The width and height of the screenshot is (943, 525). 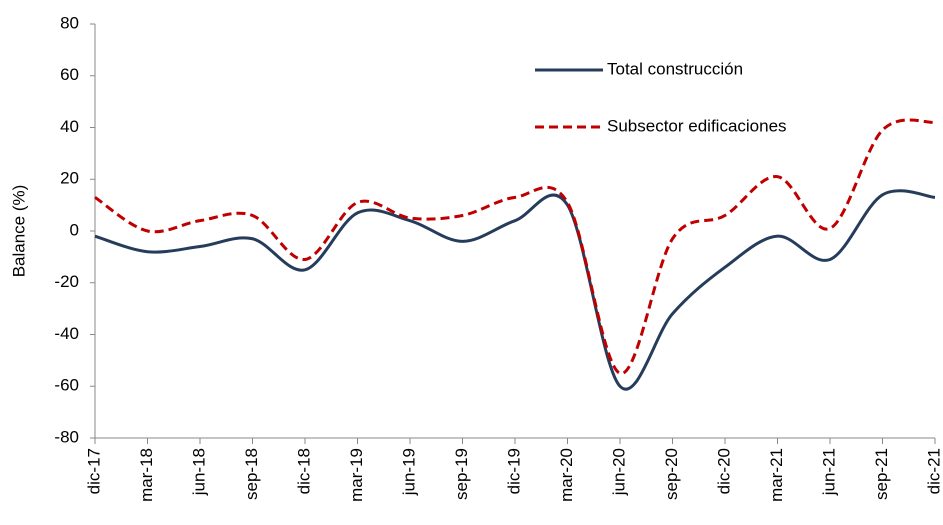 What do you see at coordinates (461, 474) in the screenshot?
I see `x-tick-label: sep-19` at bounding box center [461, 474].